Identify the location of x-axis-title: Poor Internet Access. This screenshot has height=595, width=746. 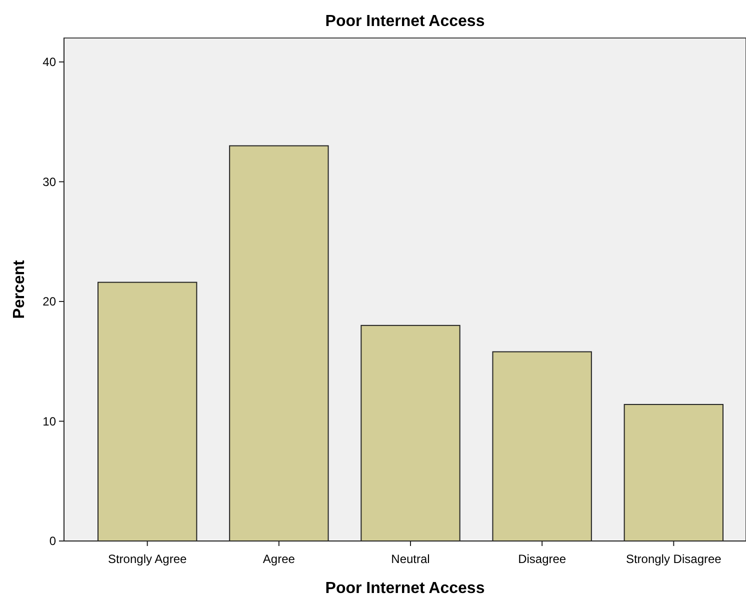
(405, 587).